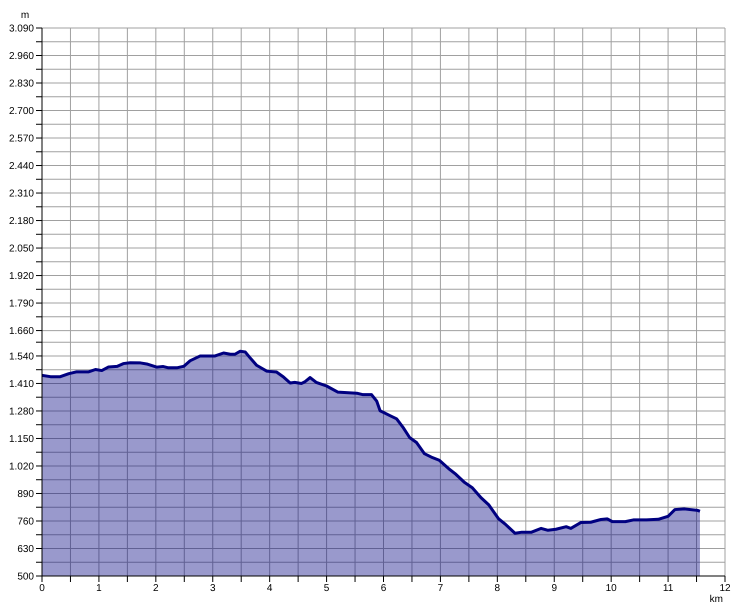 This screenshot has width=739, height=611. Describe the element at coordinates (156, 588) in the screenshot. I see `x-tick-label: 2` at that location.